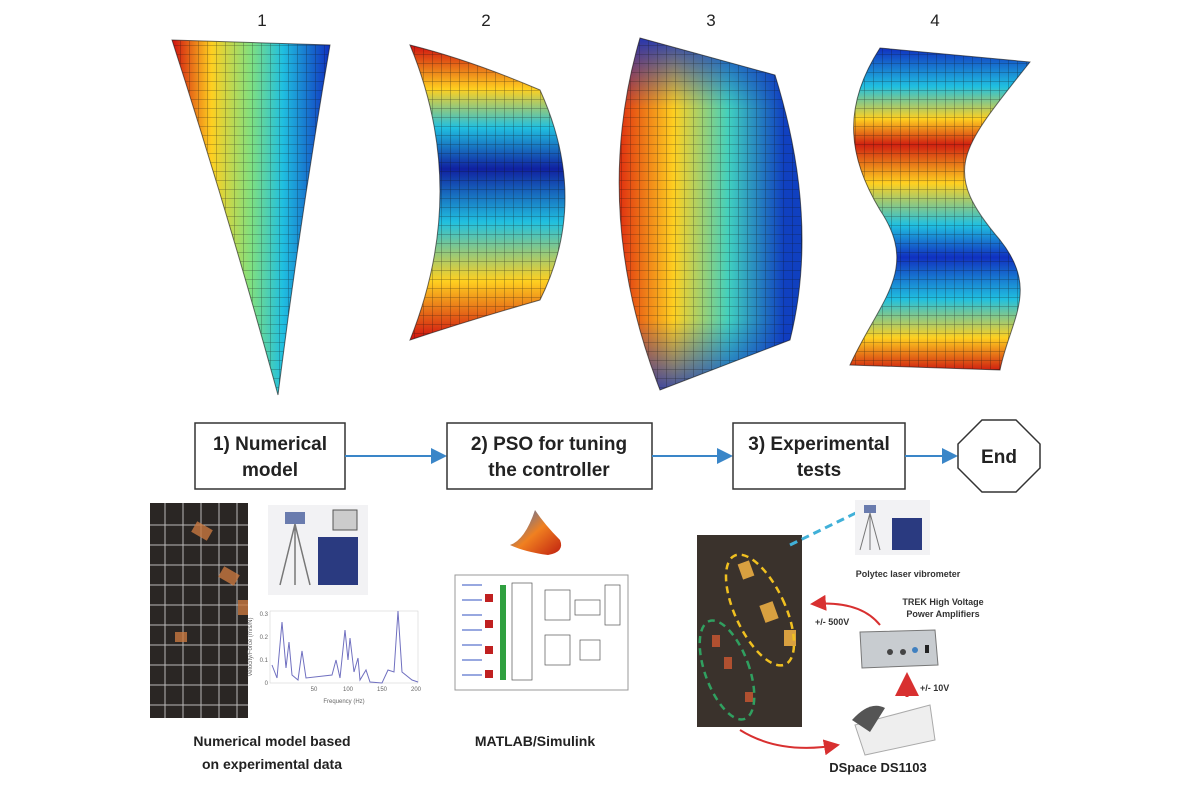 Image resolution: width=1200 pixels, height=800 pixels. I want to click on caption-trek-1: TREK High Voltage, so click(942, 602).